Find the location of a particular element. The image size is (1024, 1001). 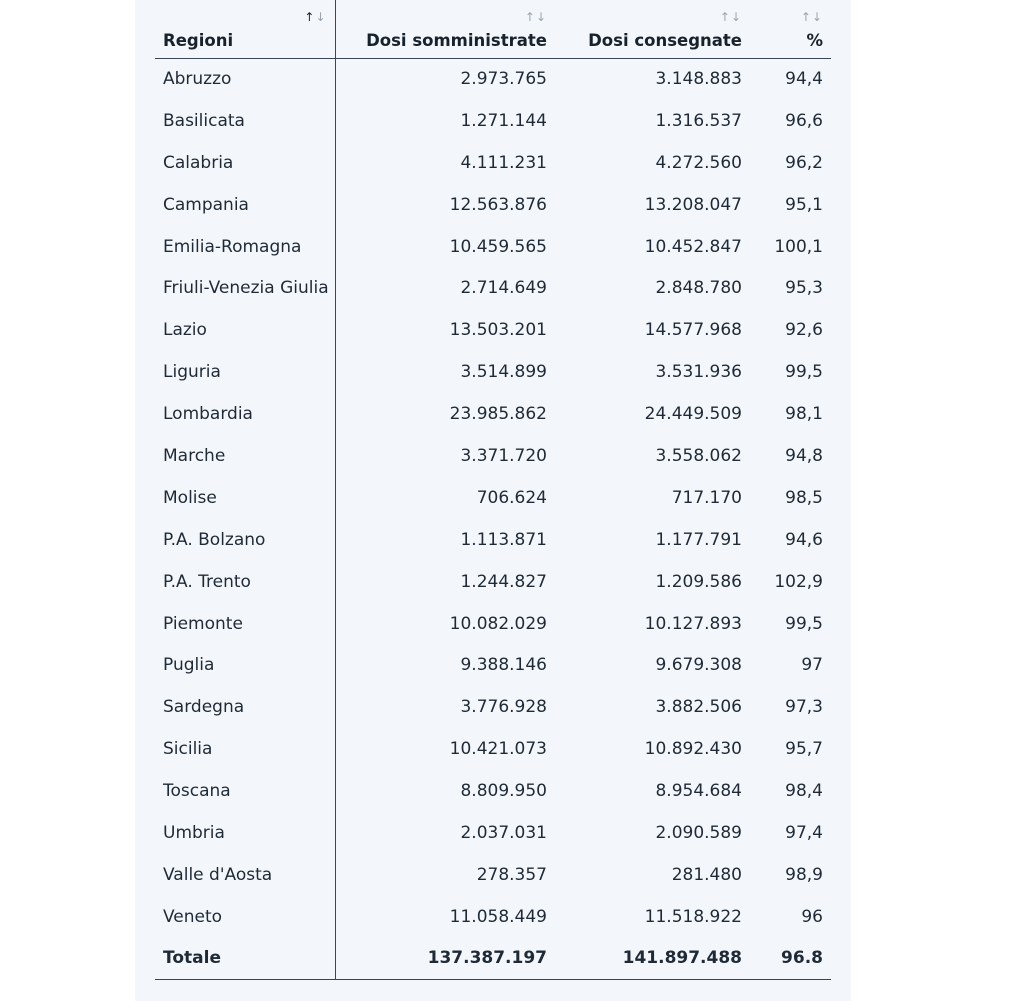

total-cell-percent: 96.8 is located at coordinates (790, 959).